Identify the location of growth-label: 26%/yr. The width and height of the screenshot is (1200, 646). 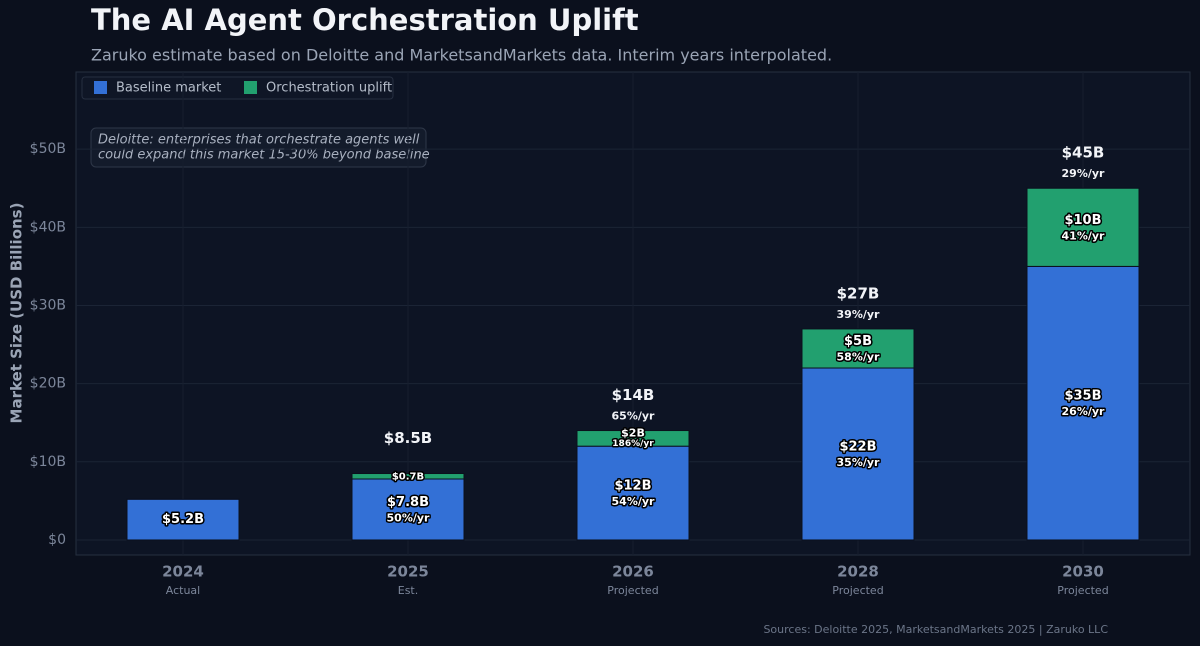
(1084, 411).